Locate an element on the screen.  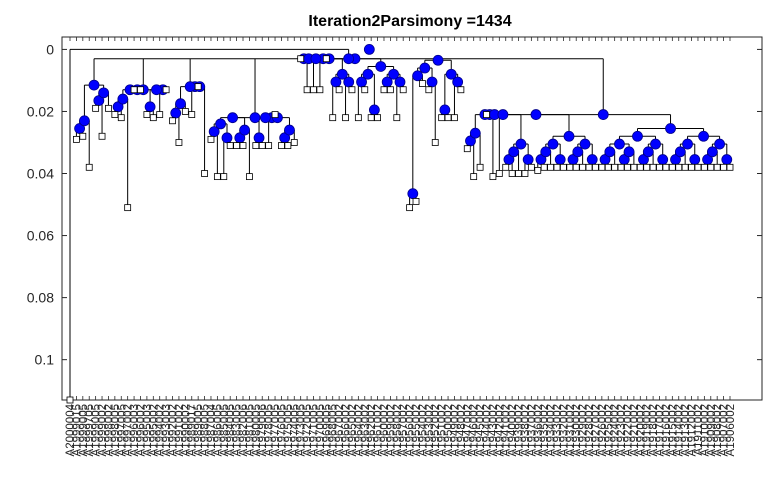
leaf-label: A1943002 is located at coordinates (494, 430).